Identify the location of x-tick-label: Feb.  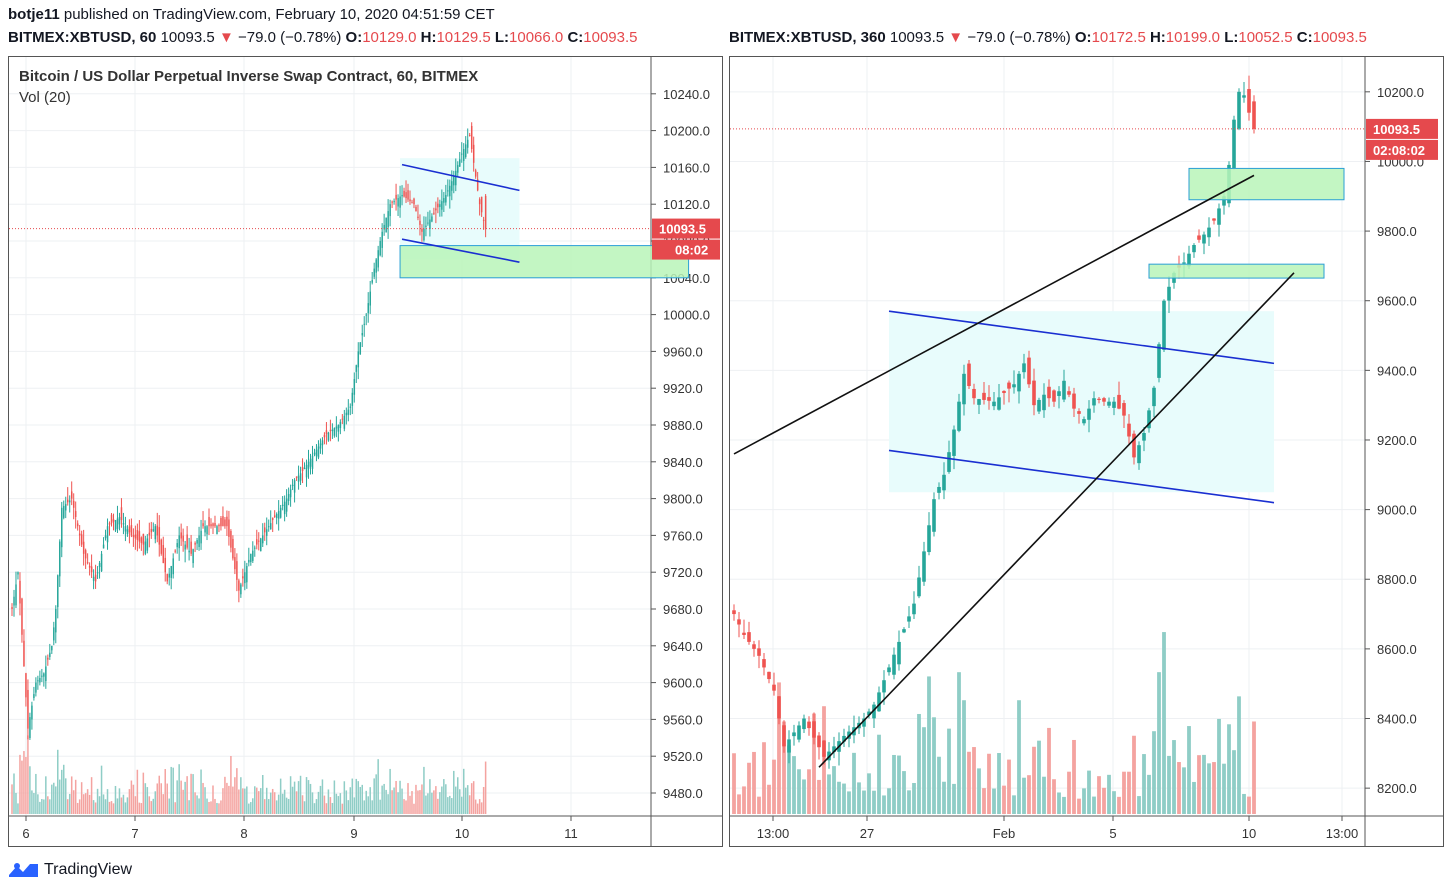
(1004, 833).